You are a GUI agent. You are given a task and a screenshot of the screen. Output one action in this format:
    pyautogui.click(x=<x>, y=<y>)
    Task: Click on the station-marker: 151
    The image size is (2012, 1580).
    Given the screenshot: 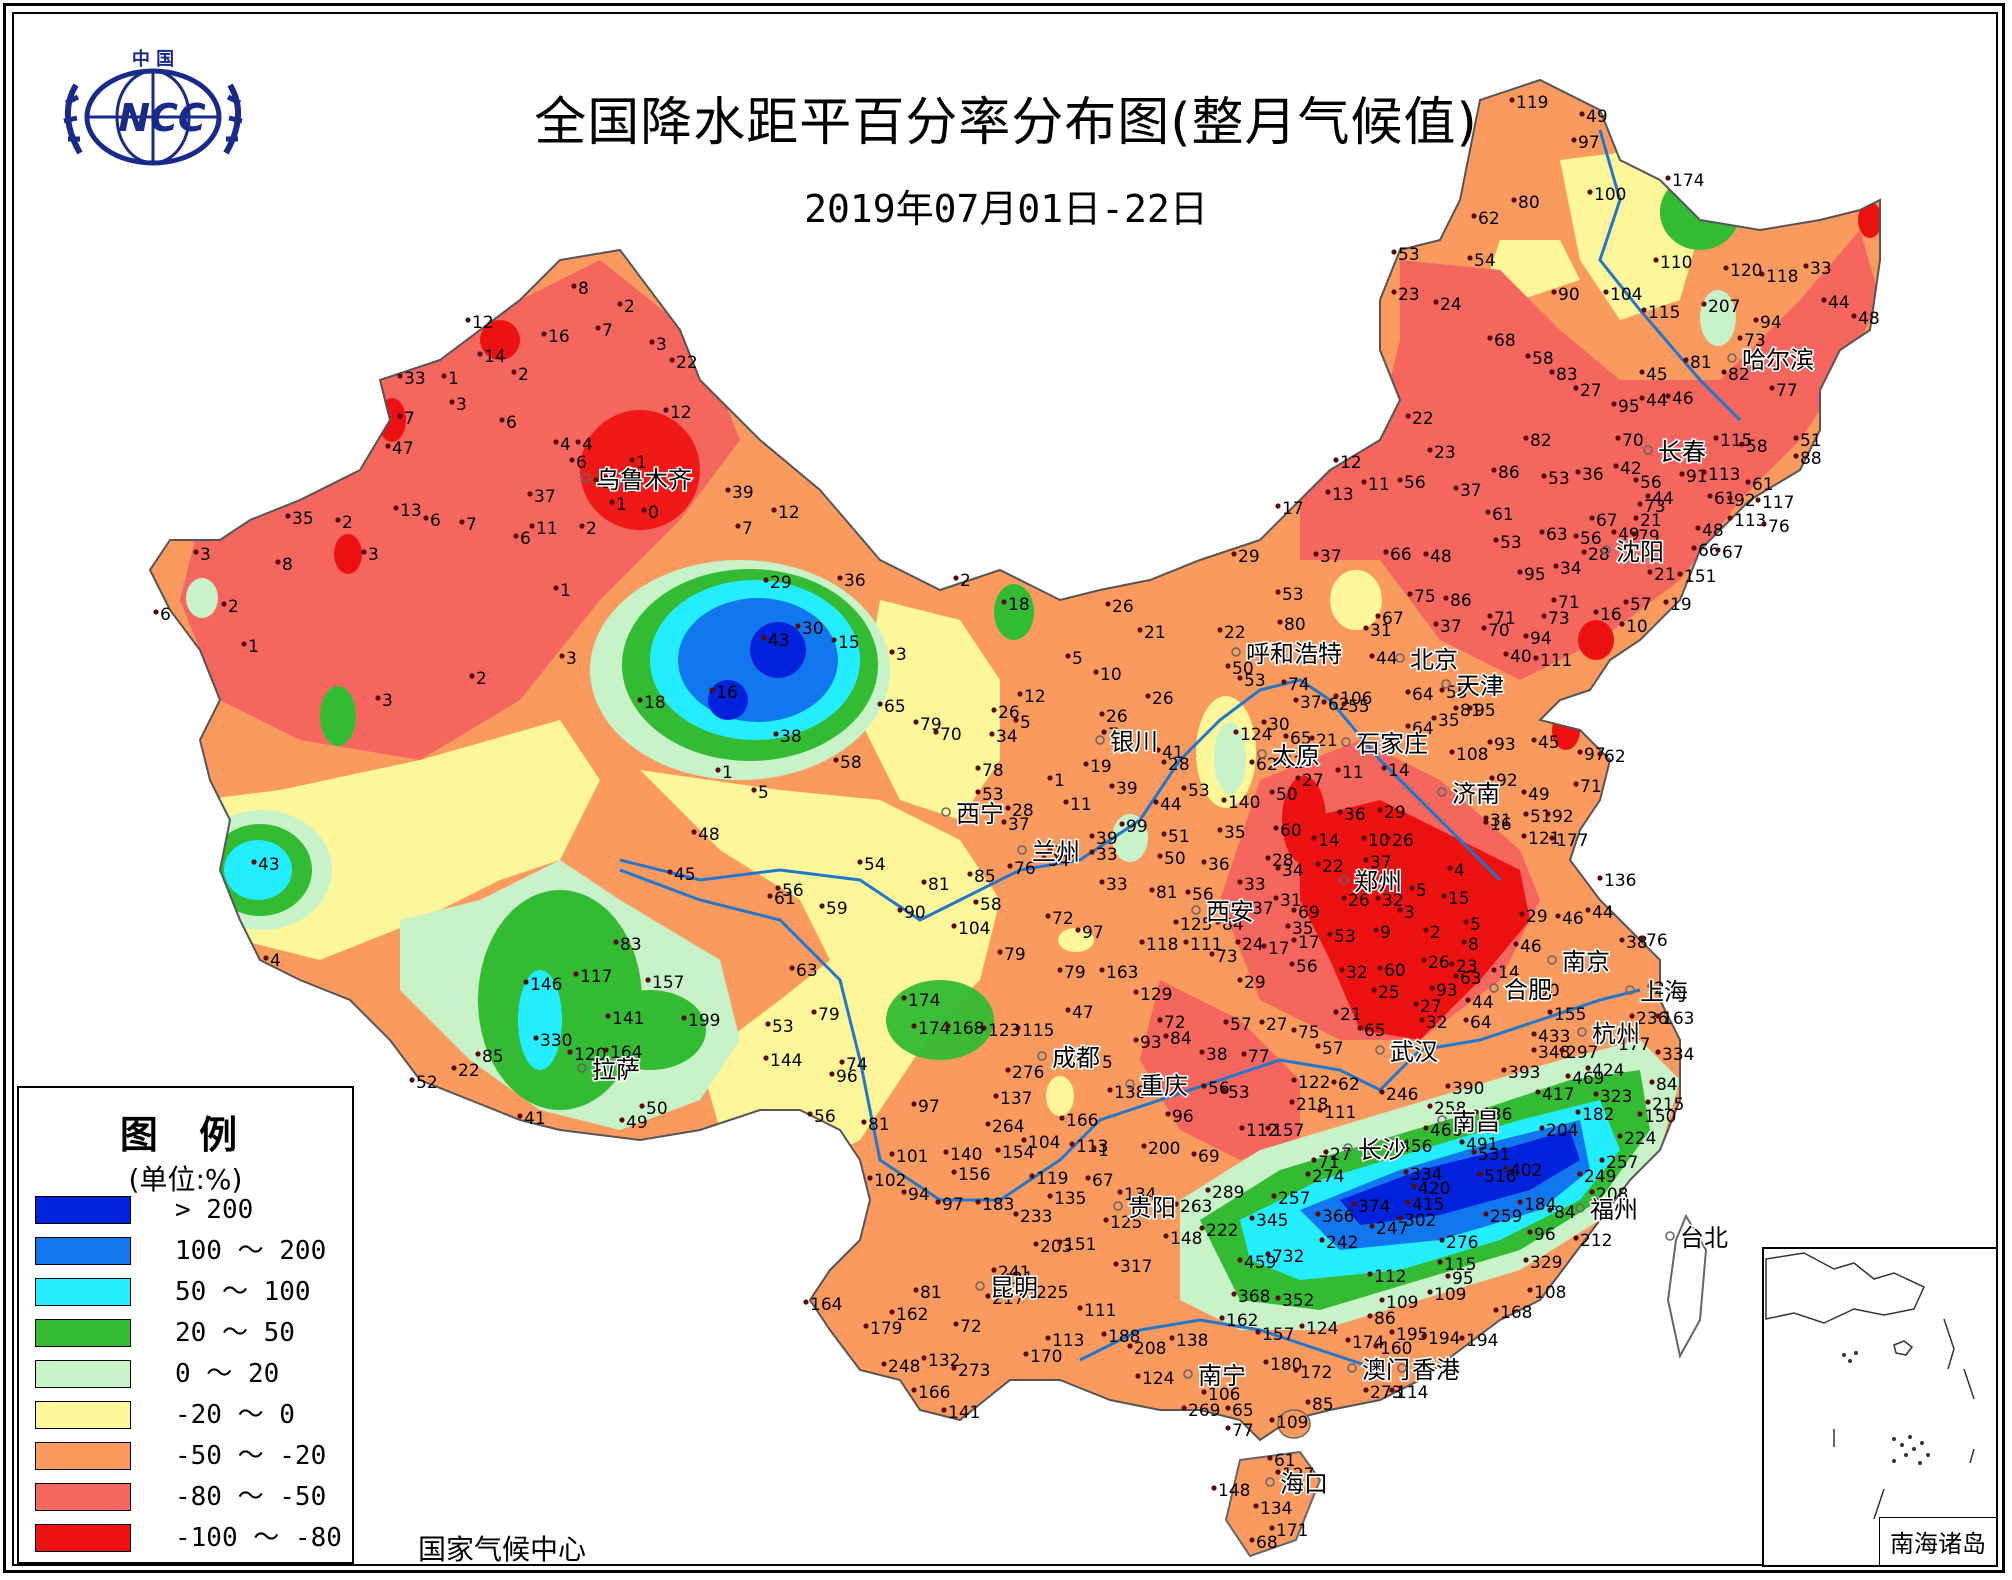 What is the action you would take?
    pyautogui.click(x=1696, y=577)
    